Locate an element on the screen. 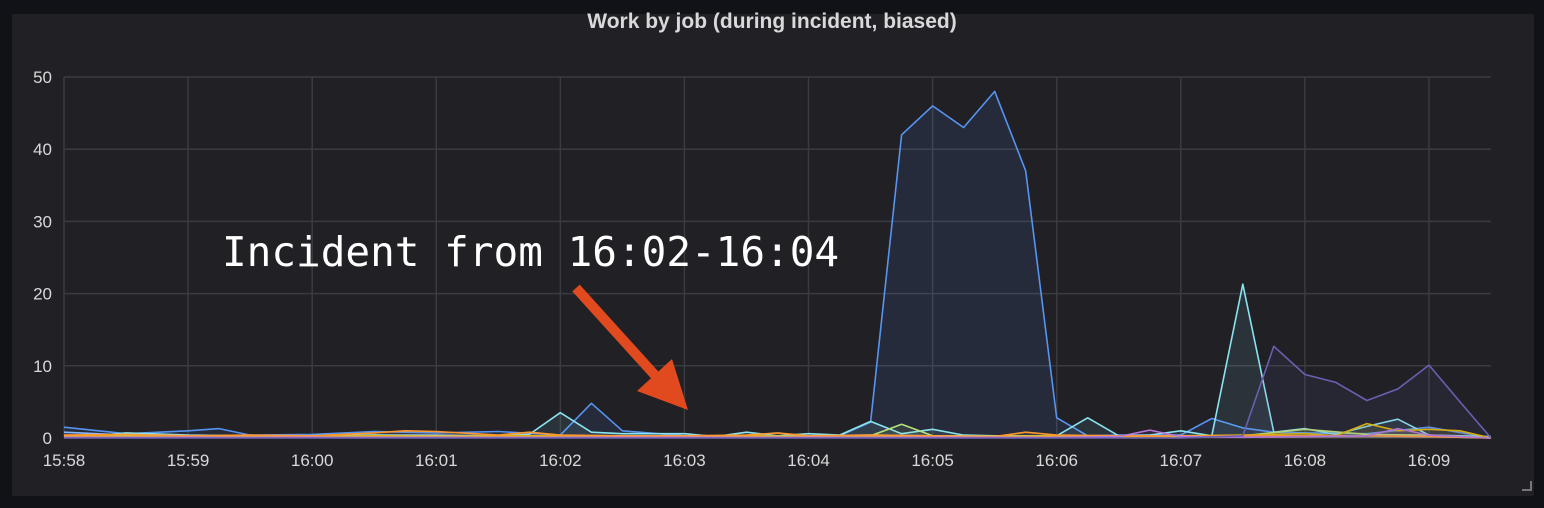 This screenshot has height=508, width=1544. x-tick-label: 16:07 is located at coordinates (1181, 460).